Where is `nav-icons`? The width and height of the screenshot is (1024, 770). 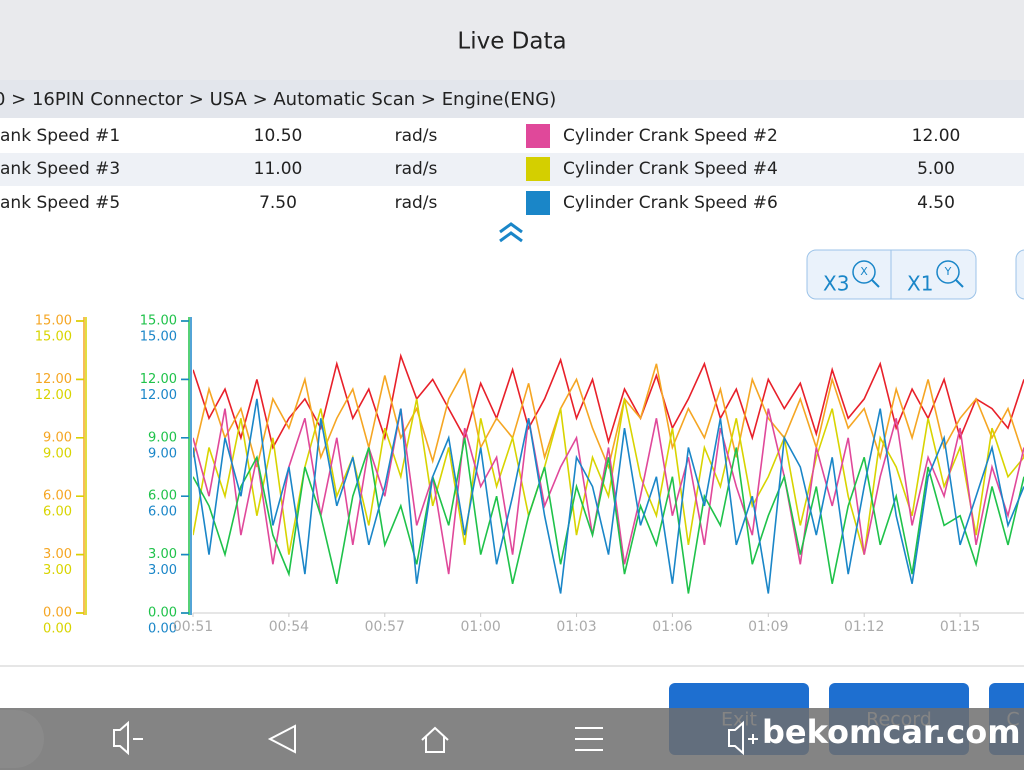 nav-icons is located at coordinates (435, 738).